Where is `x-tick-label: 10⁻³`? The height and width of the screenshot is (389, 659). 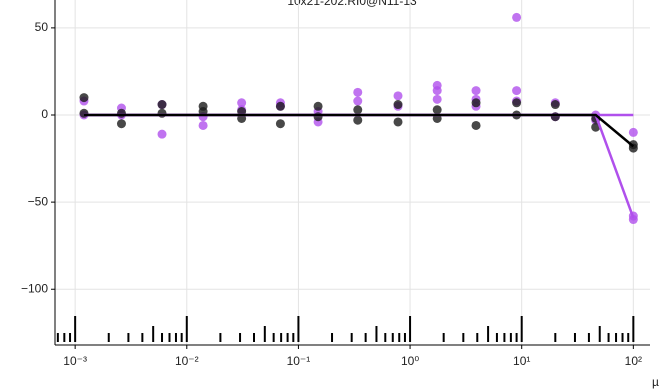 x-tick-label: 10⁻³ is located at coordinates (75, 361).